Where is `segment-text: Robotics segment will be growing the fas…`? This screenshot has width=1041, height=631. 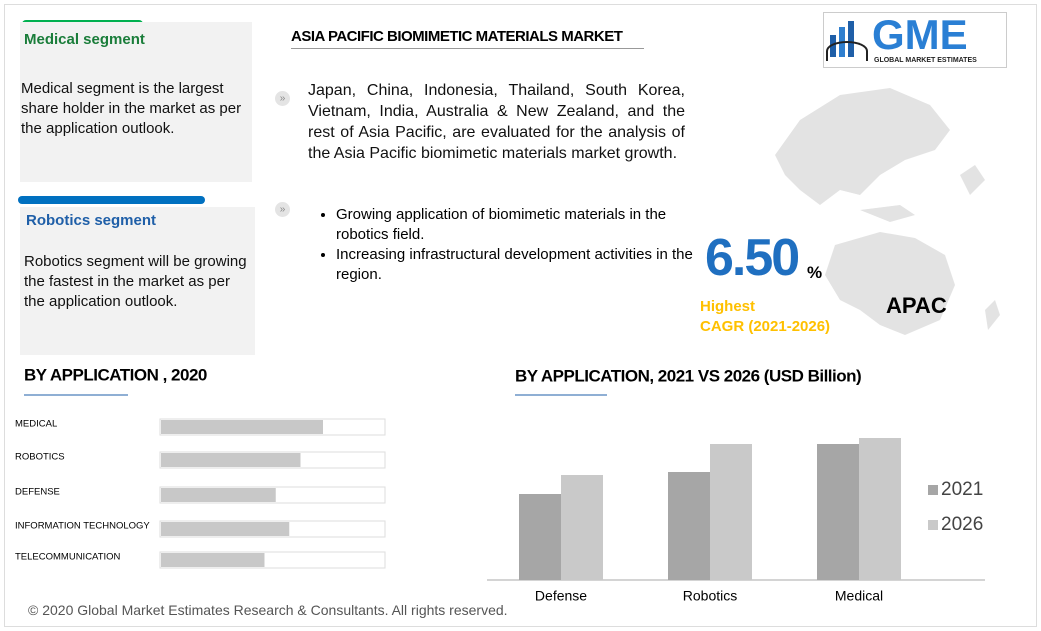 segment-text: Robotics segment will be growing the fas… is located at coordinates (135, 281).